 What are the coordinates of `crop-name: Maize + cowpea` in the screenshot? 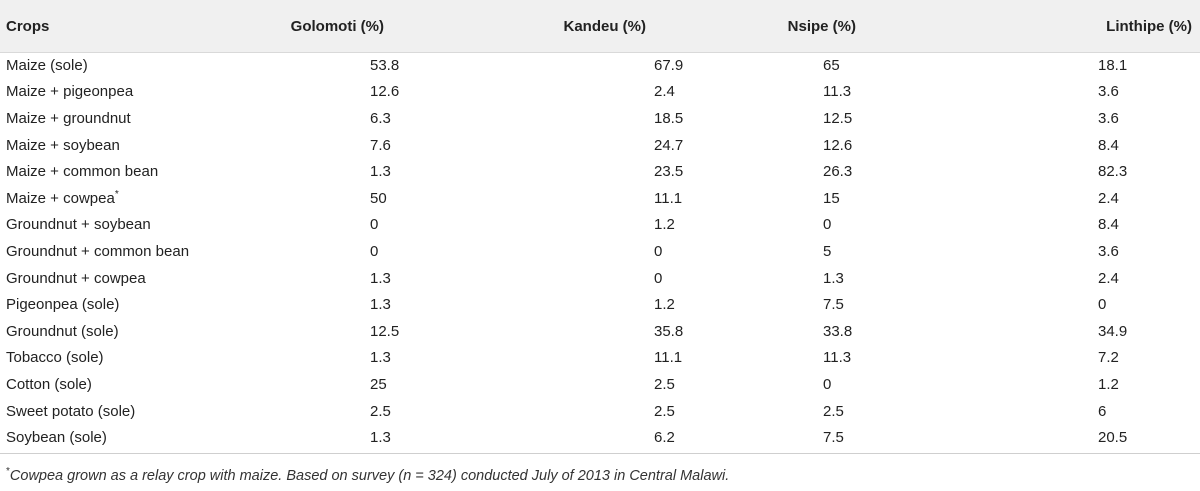 It's located at (60, 199).